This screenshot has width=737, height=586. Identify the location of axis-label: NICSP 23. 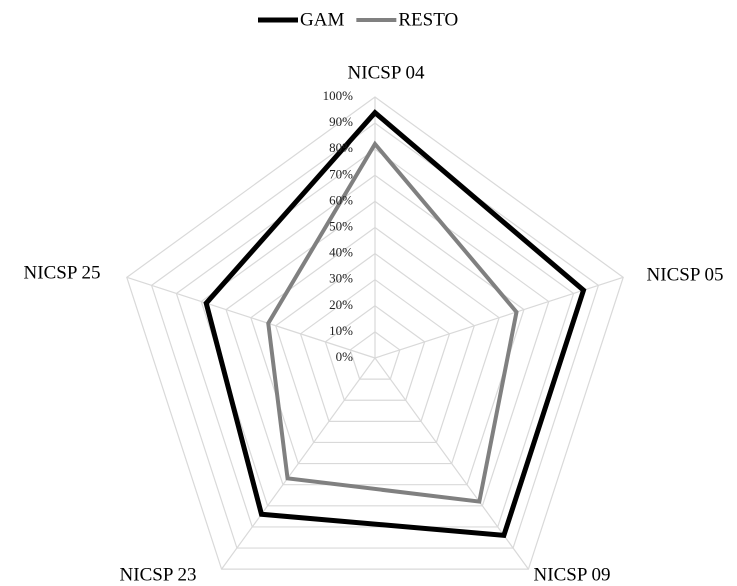
(158, 574).